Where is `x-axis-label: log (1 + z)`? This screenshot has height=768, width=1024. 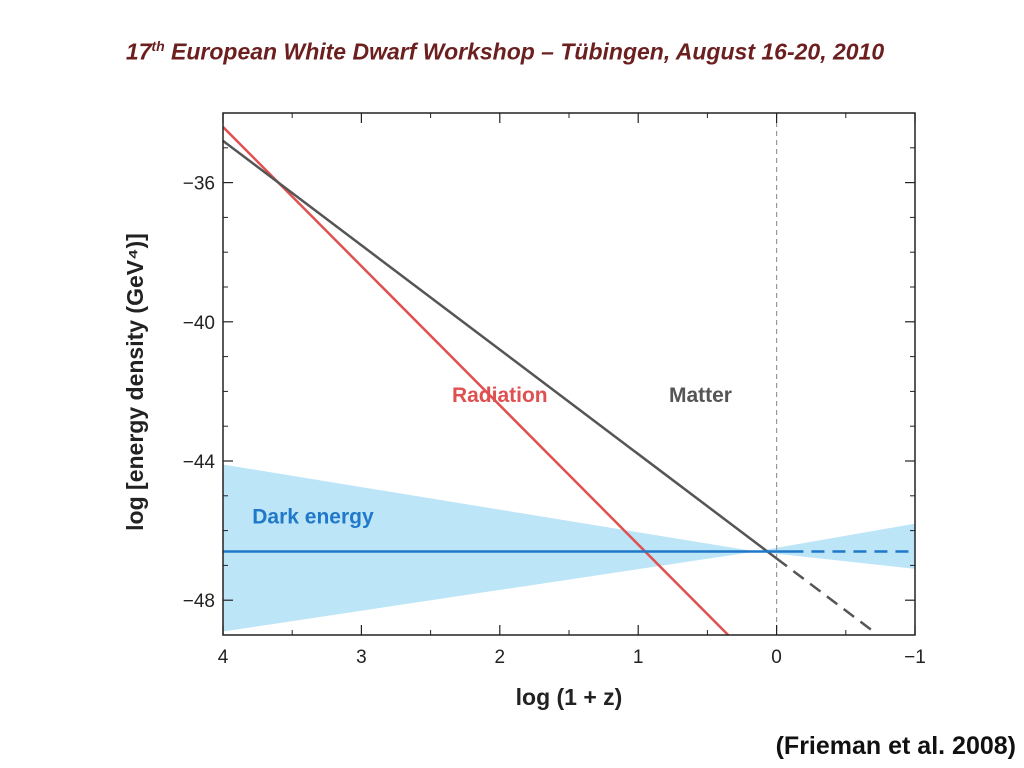 x-axis-label: log (1 + z) is located at coordinates (569, 697).